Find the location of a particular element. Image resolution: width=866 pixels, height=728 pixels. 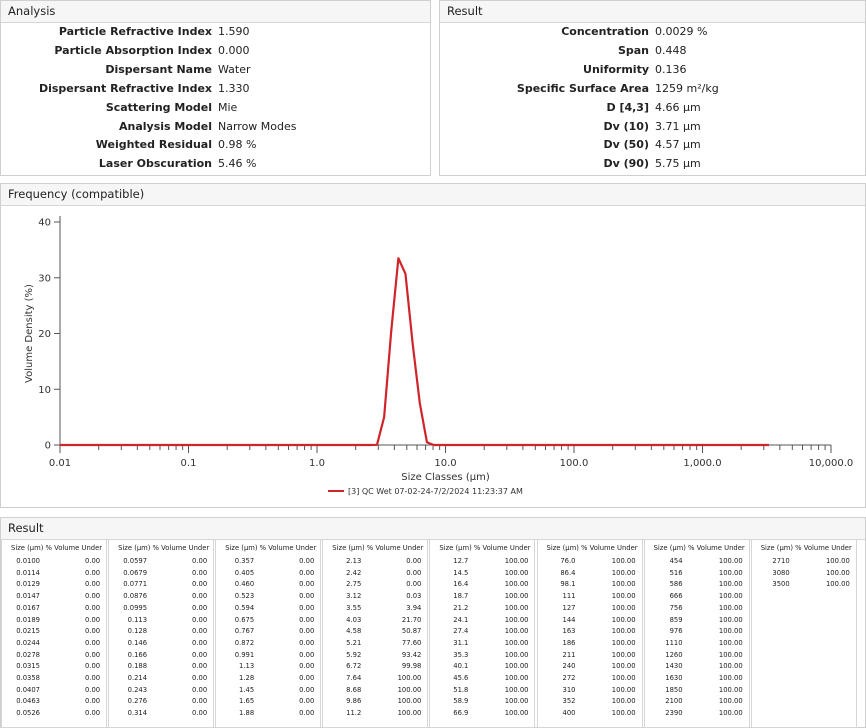

size-cell: 0.214 is located at coordinates (137, 678).